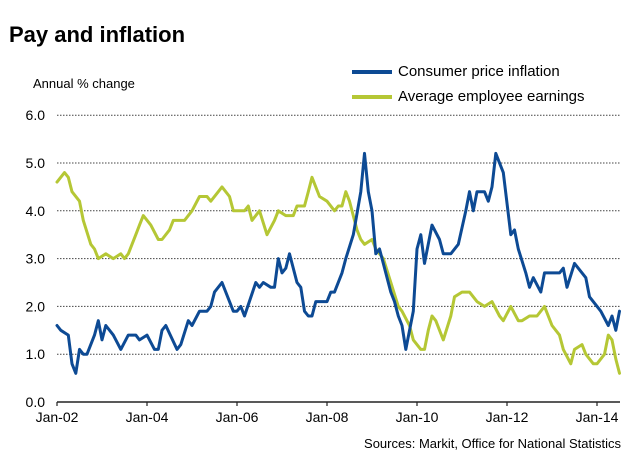 The width and height of the screenshot is (637, 462). What do you see at coordinates (491, 96) in the screenshot?
I see `legend-label: Average employee earnings` at bounding box center [491, 96].